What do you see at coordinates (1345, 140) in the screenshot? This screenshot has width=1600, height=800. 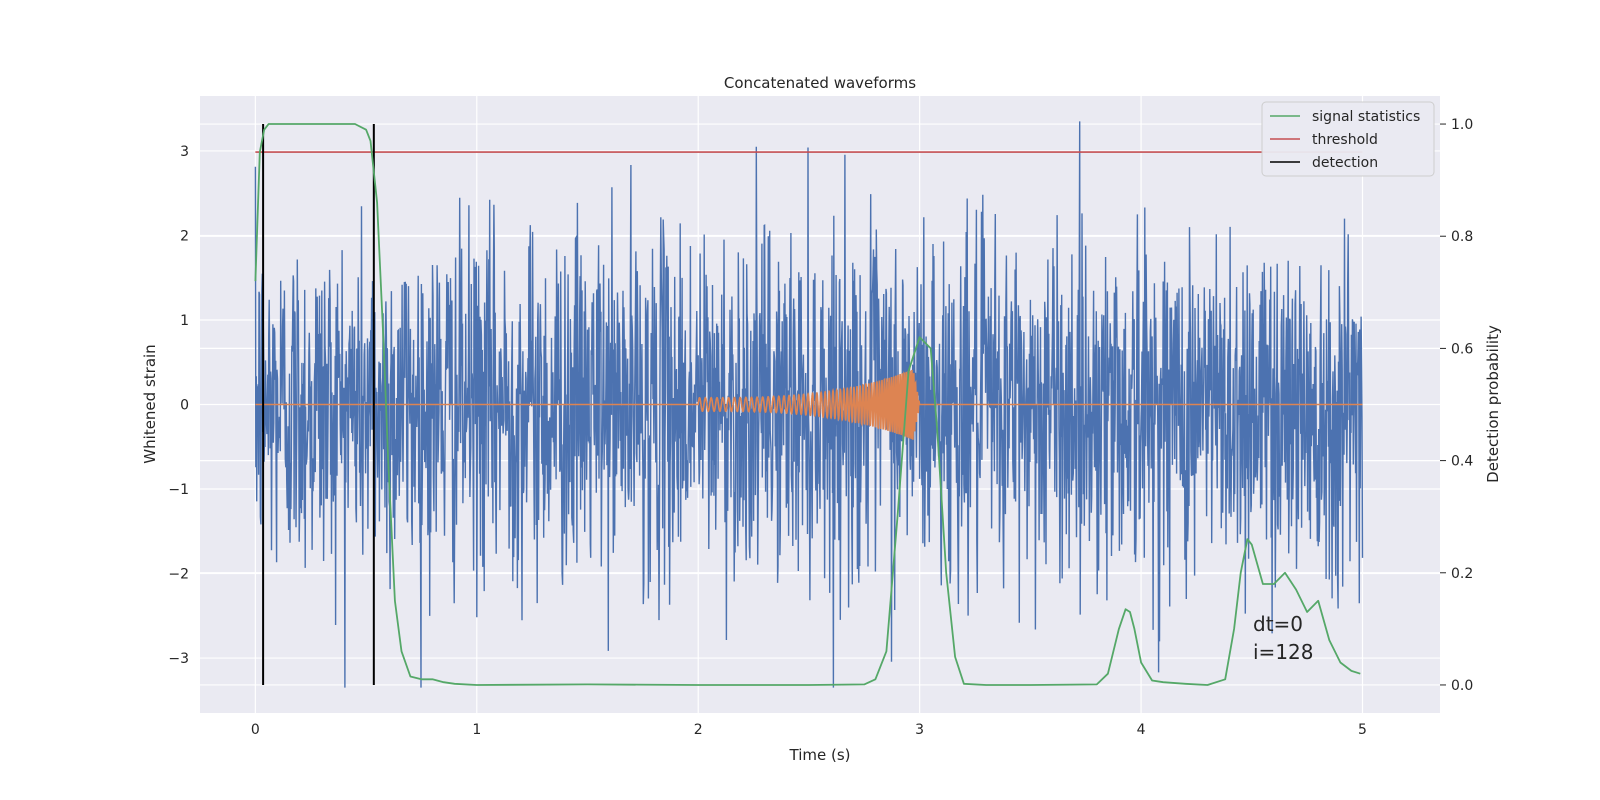 I see `legend-label-threshold: threshold` at bounding box center [1345, 140].